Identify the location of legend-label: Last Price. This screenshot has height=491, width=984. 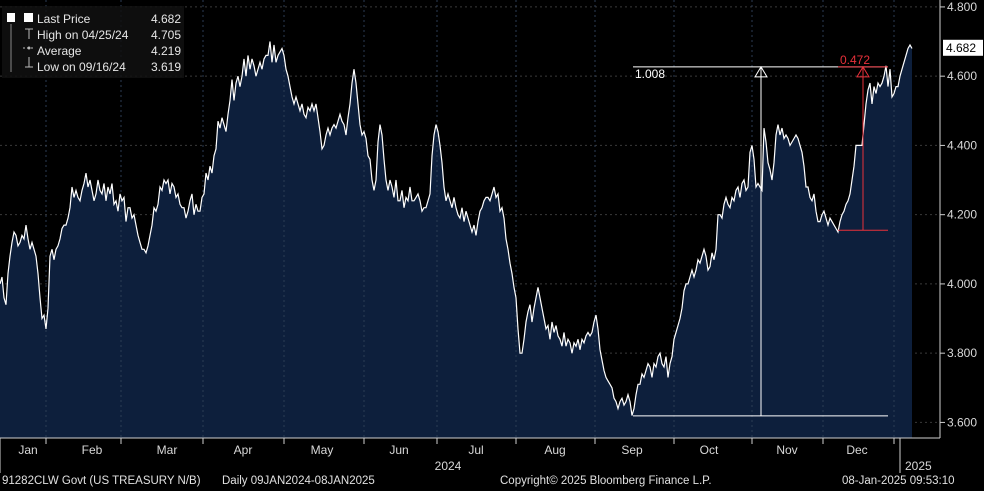
(64, 19).